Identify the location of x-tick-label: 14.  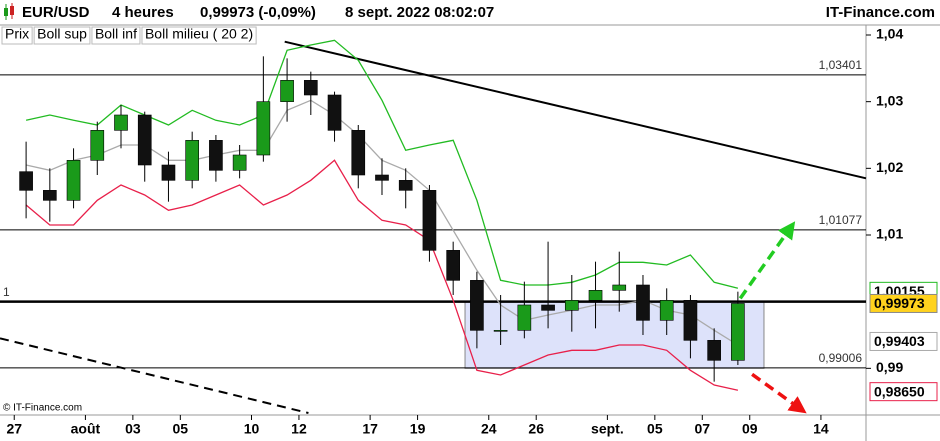
(821, 429).